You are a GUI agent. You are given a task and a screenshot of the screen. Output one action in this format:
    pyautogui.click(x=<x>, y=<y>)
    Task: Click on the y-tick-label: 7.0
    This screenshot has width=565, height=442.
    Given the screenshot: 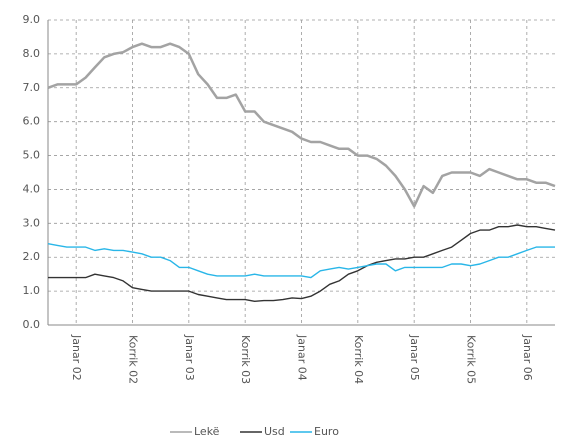 What is the action you would take?
    pyautogui.click(x=32, y=87)
    